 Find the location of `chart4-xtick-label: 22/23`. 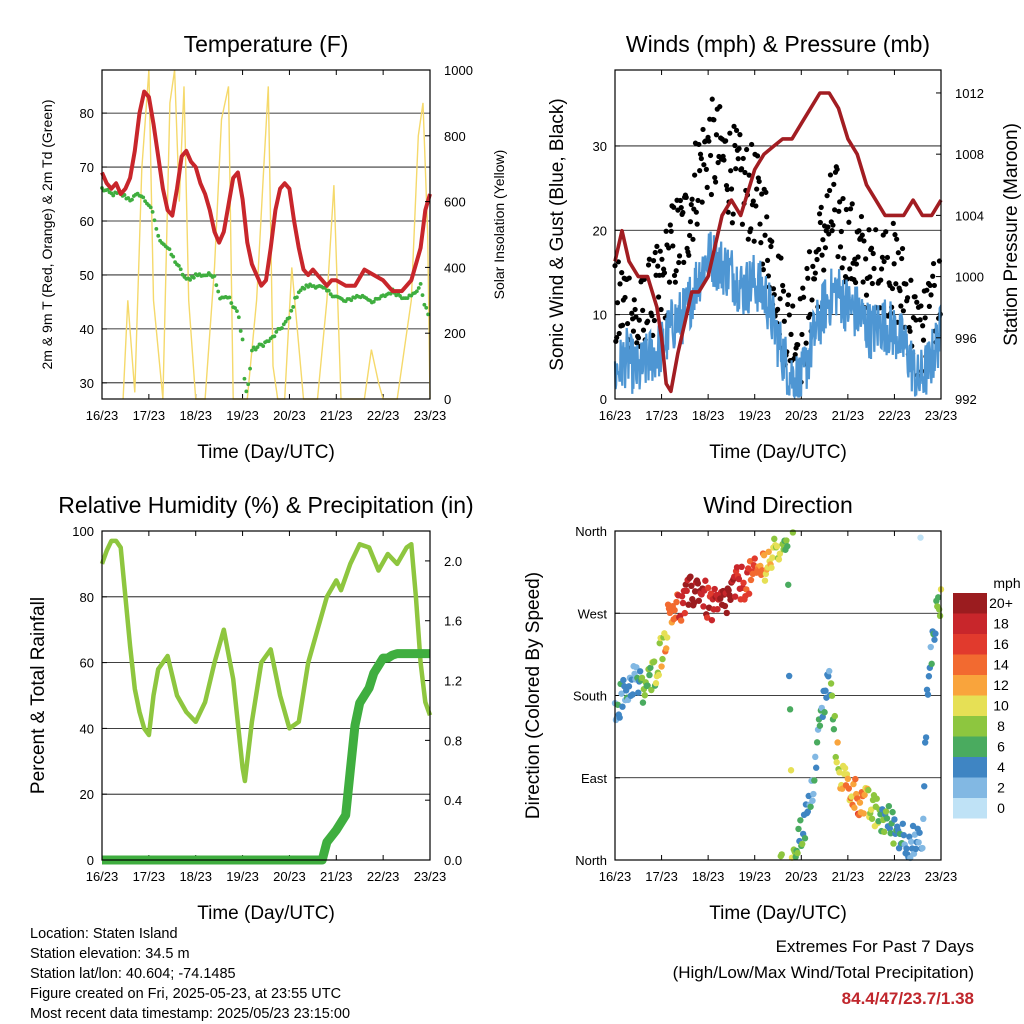

chart4-xtick-label: 22/23 is located at coordinates (894, 876).